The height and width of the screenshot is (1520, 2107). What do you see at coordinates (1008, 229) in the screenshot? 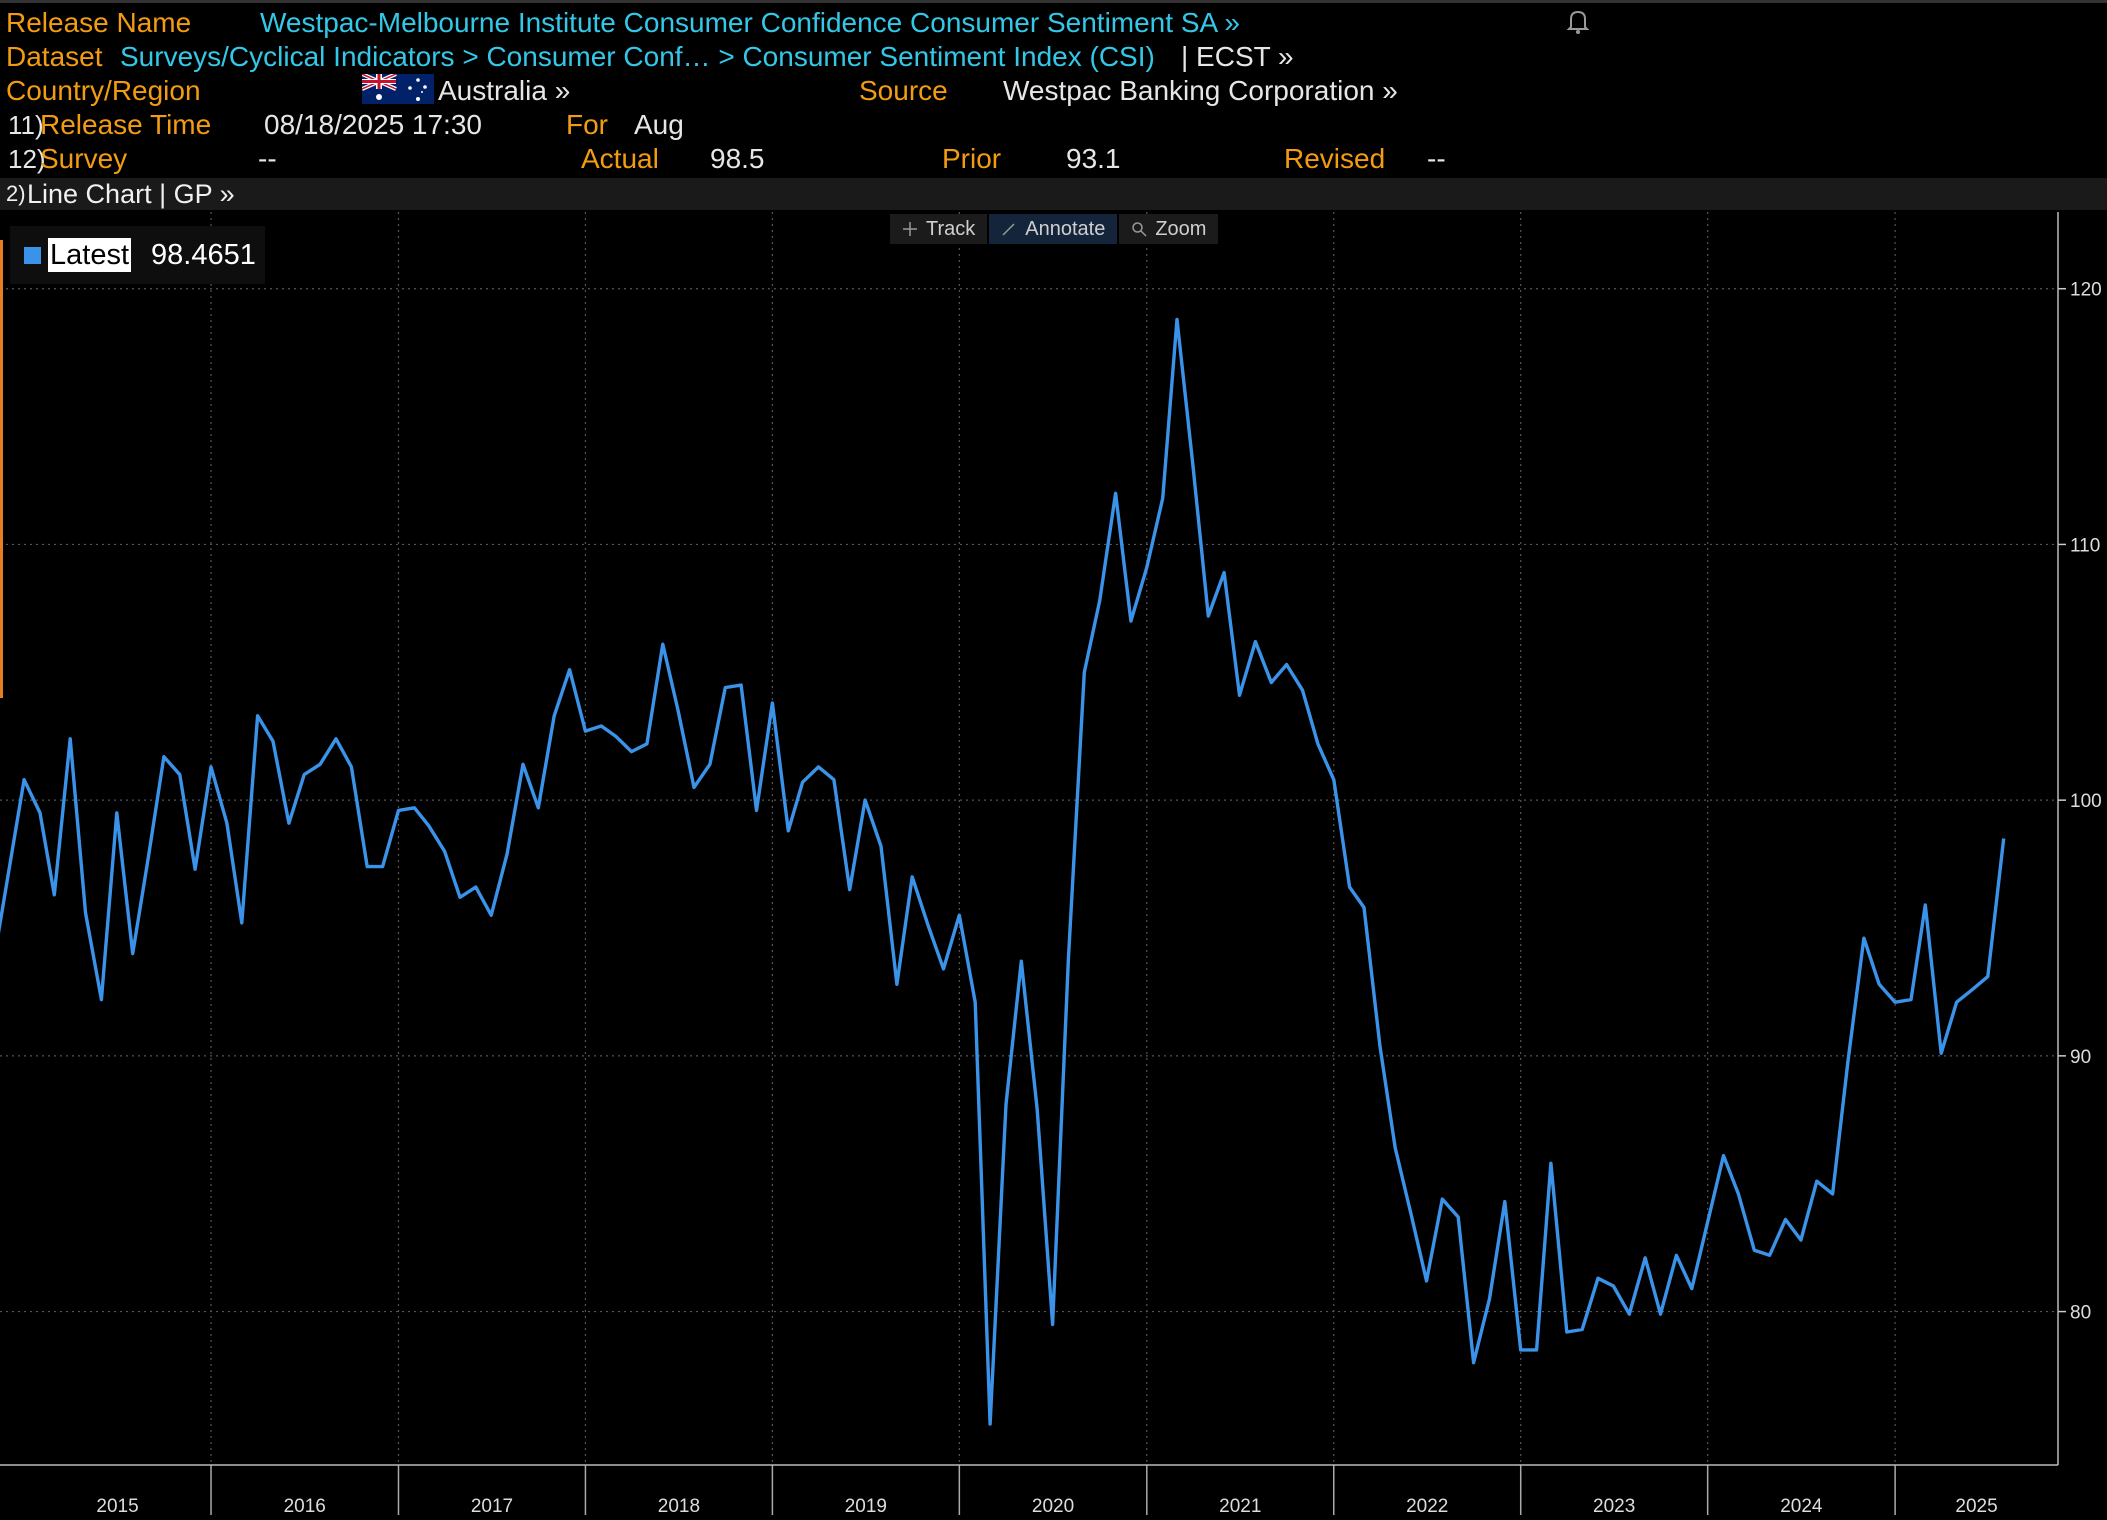
I see `pencil-icon` at bounding box center [1008, 229].